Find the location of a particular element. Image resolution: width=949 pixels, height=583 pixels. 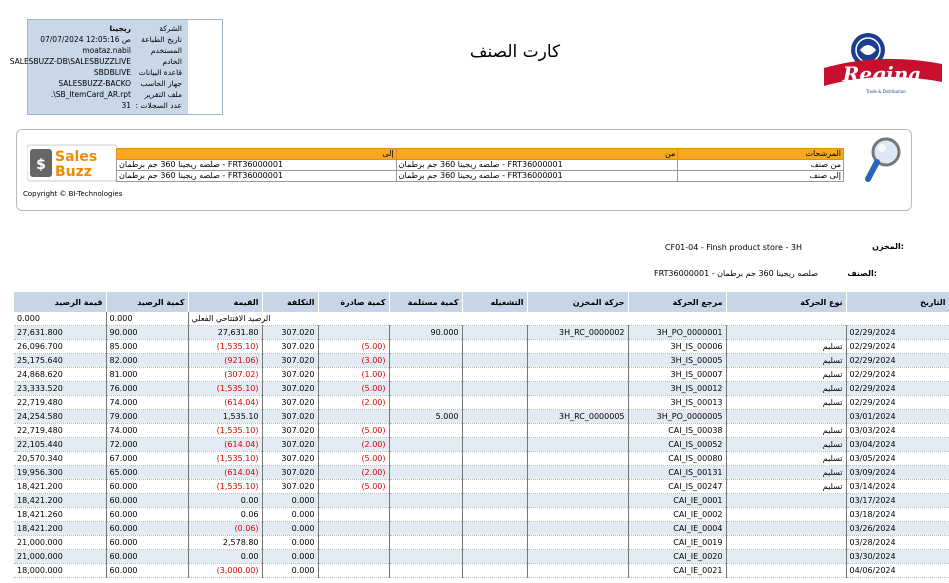

column-header: القيمة is located at coordinates (225, 302).